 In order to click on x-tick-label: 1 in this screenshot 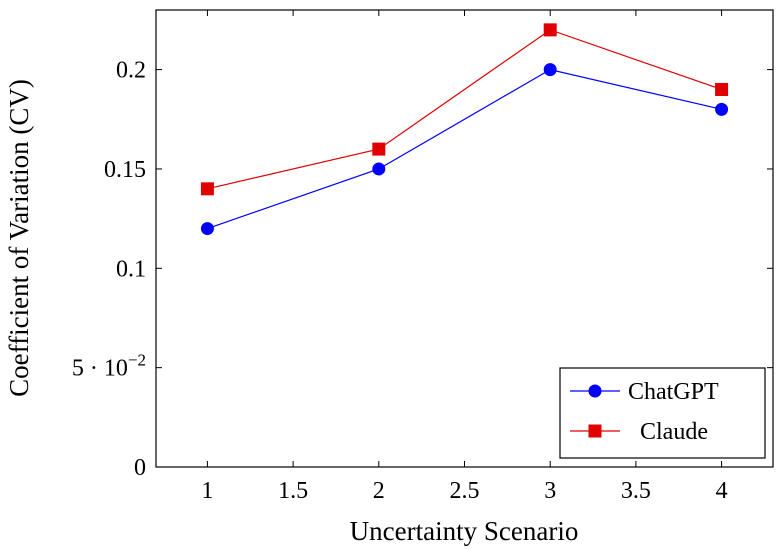, I will do `click(207, 491)`.